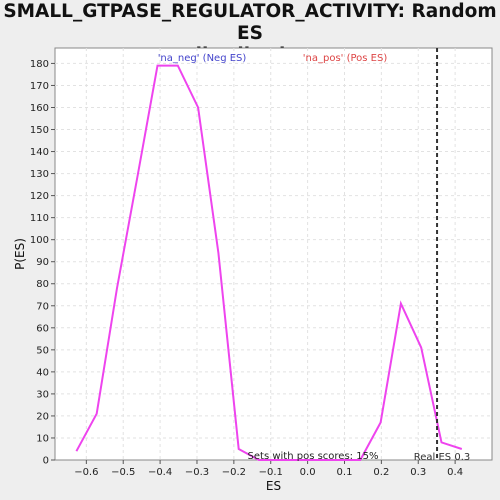 Image resolution: width=500 pixels, height=500 pixels. What do you see at coordinates (234, 472) in the screenshot?
I see `x-tick-label: −0.2` at bounding box center [234, 472].